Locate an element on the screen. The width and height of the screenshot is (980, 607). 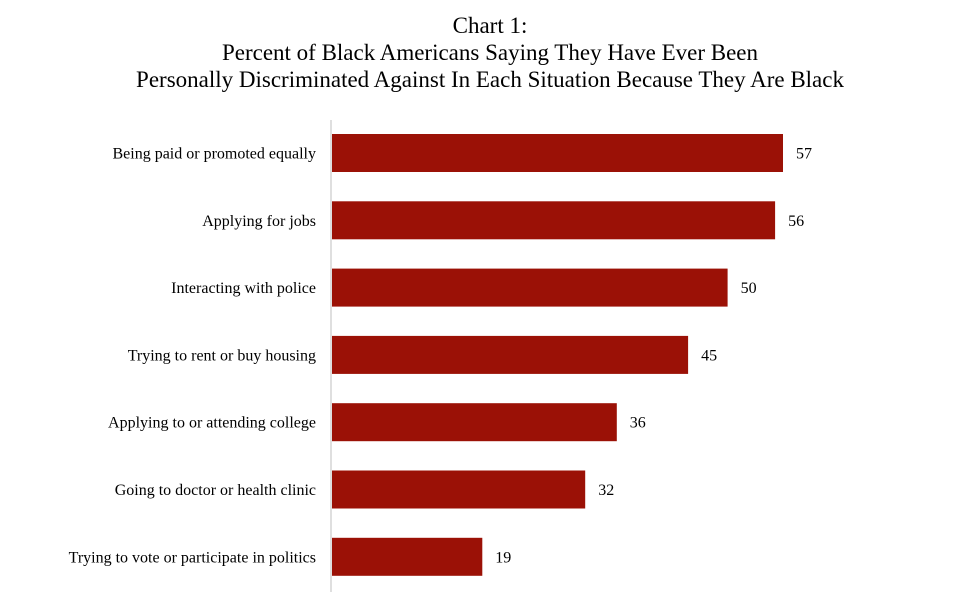
category-label: Interacting with police is located at coordinates (243, 288).